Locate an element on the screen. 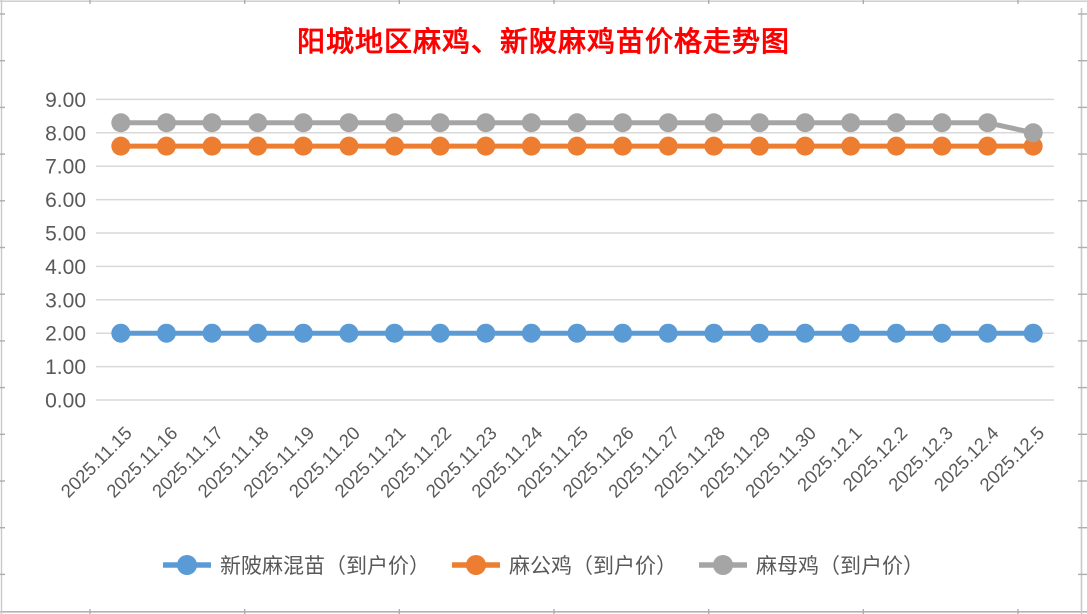 This screenshot has height=614, width=1087. y-axis-tick-label: 0.00 is located at coordinates (65, 401).